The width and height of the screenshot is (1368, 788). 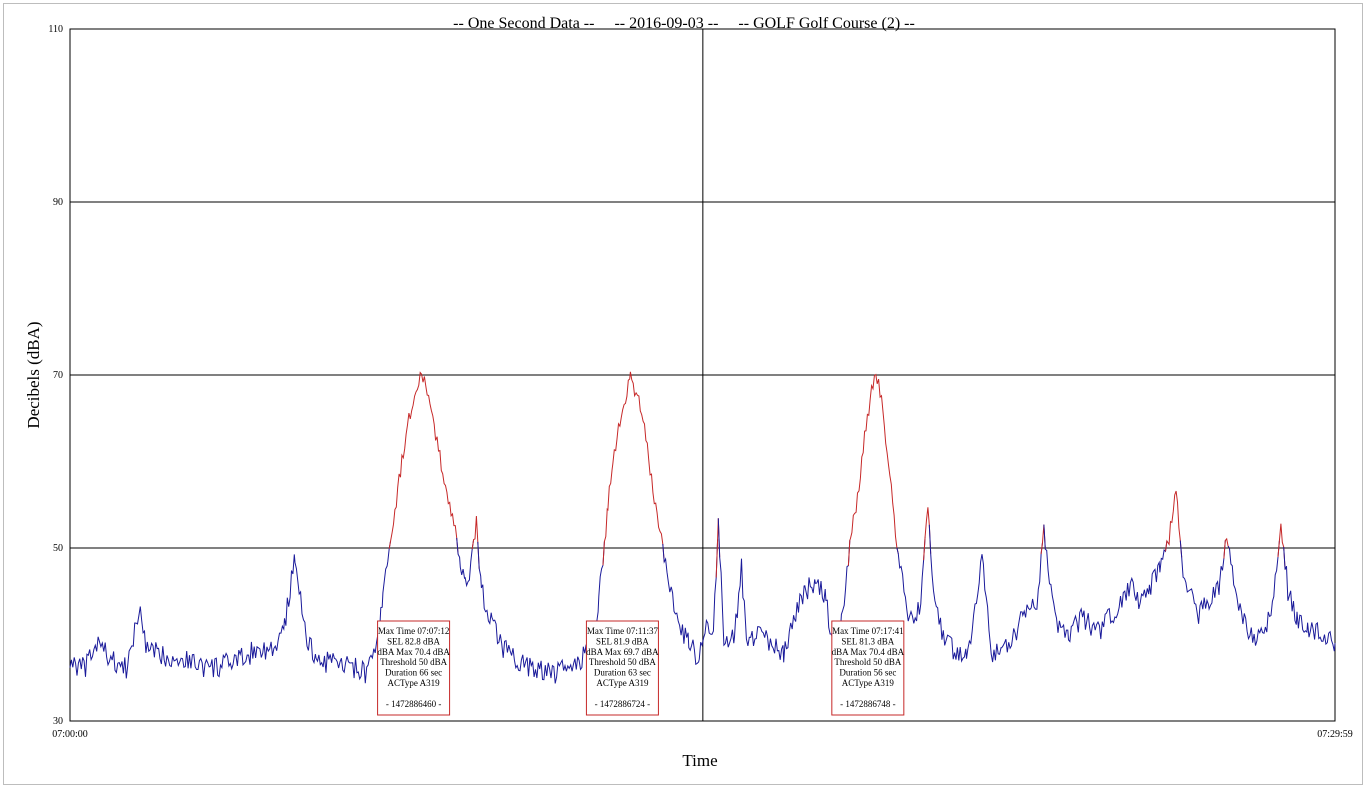 What do you see at coordinates (699, 760) in the screenshot?
I see `x-axis-label: Time` at bounding box center [699, 760].